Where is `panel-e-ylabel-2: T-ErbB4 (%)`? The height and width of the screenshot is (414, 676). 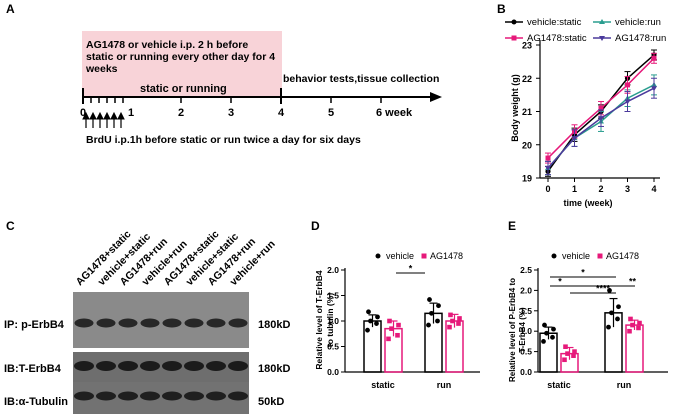
panel-e-ylabel-2: T-ErbB4 (%) is located at coordinates (522, 330).